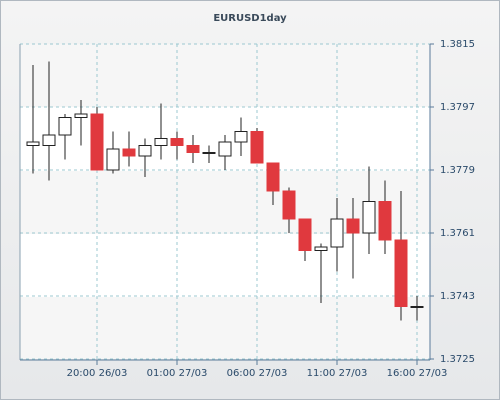  Describe the element at coordinates (457, 107) in the screenshot. I see `y-tick-label: 1.3797` at that location.